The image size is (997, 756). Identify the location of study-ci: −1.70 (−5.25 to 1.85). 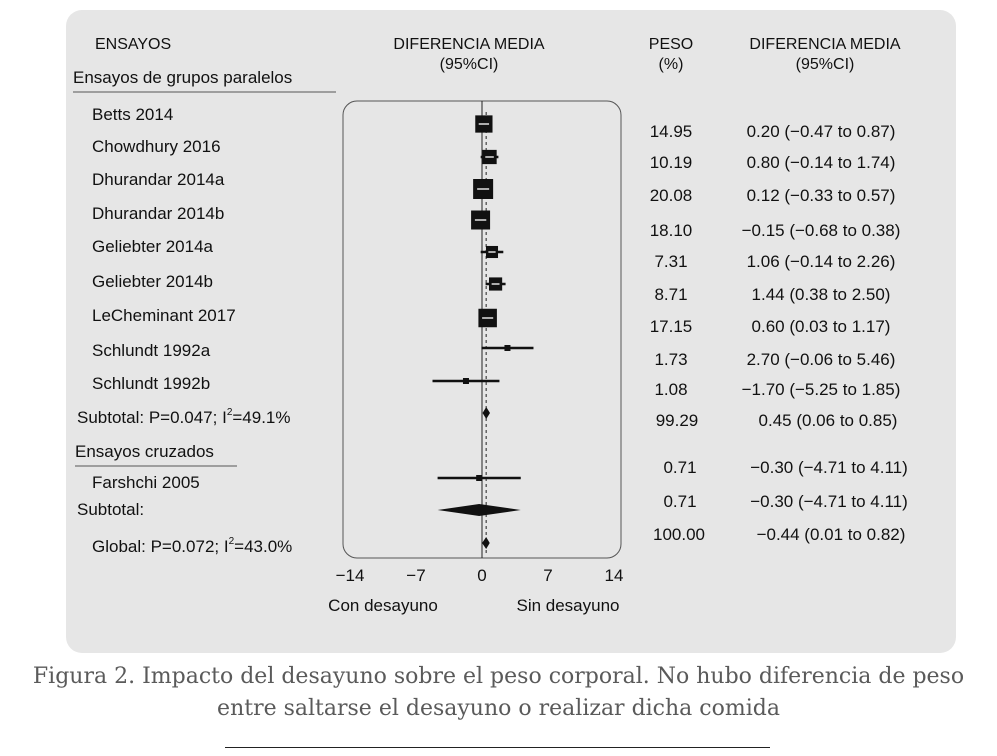
(821, 389).